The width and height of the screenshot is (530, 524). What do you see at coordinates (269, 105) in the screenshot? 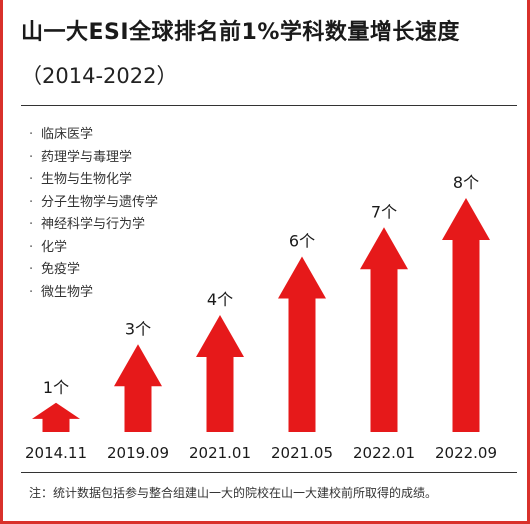
I see `top-divider` at bounding box center [269, 105].